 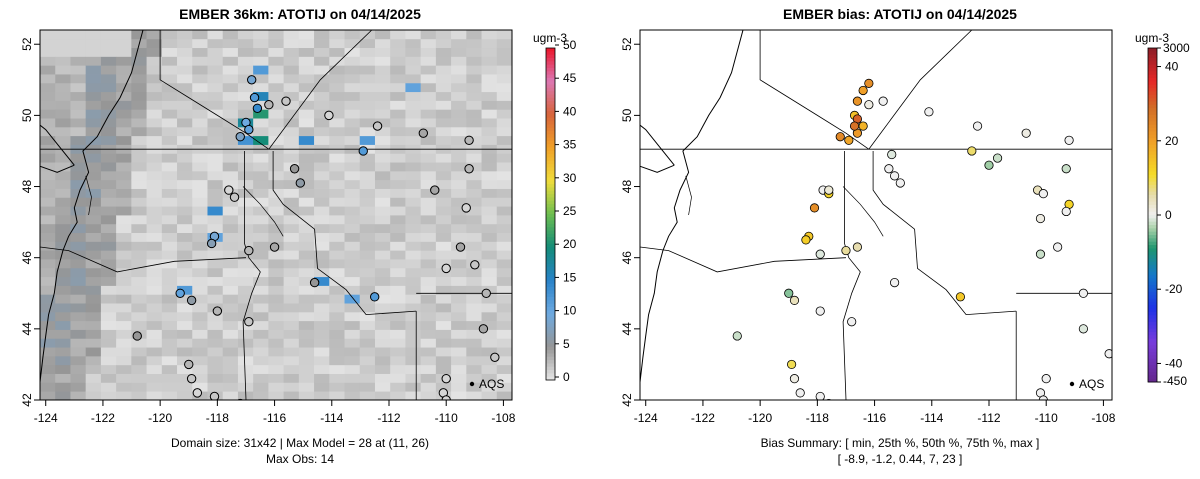 What do you see at coordinates (743, 259) in the screenshot?
I see `bias-boundary-line` at bounding box center [743, 259].